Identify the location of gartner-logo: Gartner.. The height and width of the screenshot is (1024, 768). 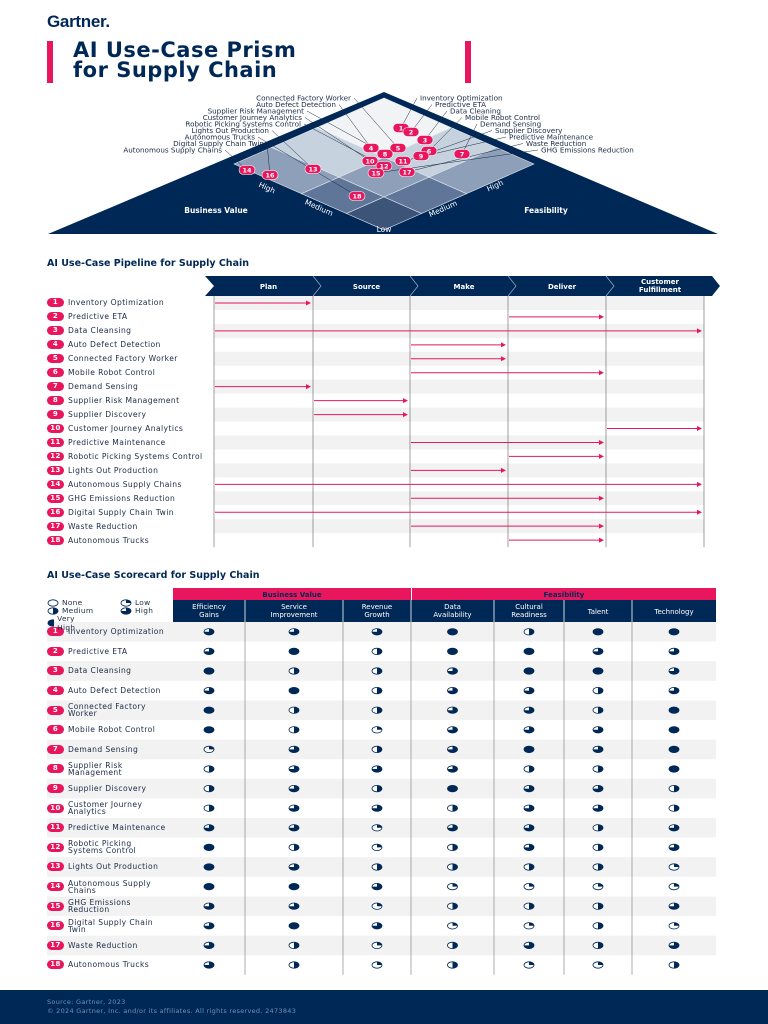
(78, 21).